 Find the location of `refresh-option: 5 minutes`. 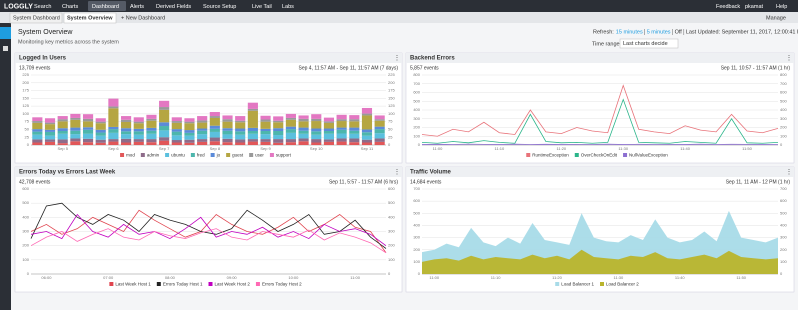

refresh-option: 5 minutes is located at coordinates (659, 32).